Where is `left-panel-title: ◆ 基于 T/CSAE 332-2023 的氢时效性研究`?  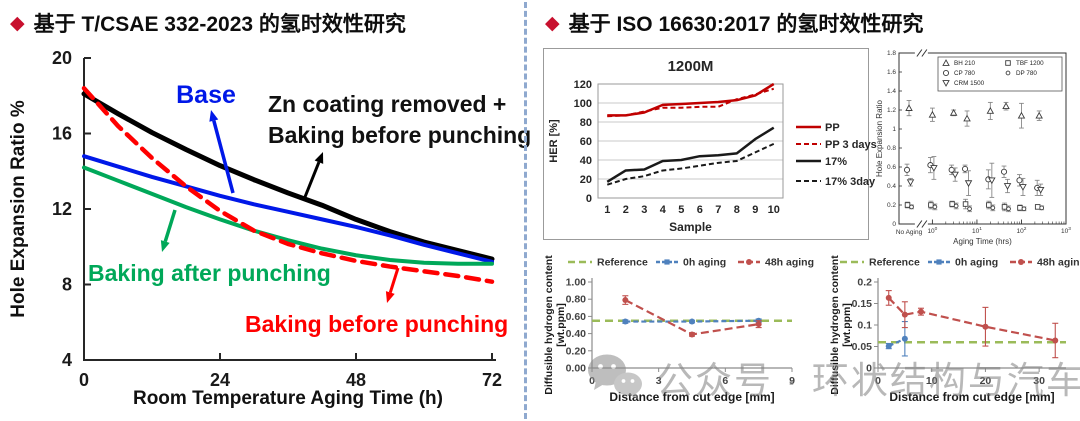
left-panel-title: ◆ 基于 T/CSAE 332-2023 的氢时效性研究 is located at coordinates (208, 23).